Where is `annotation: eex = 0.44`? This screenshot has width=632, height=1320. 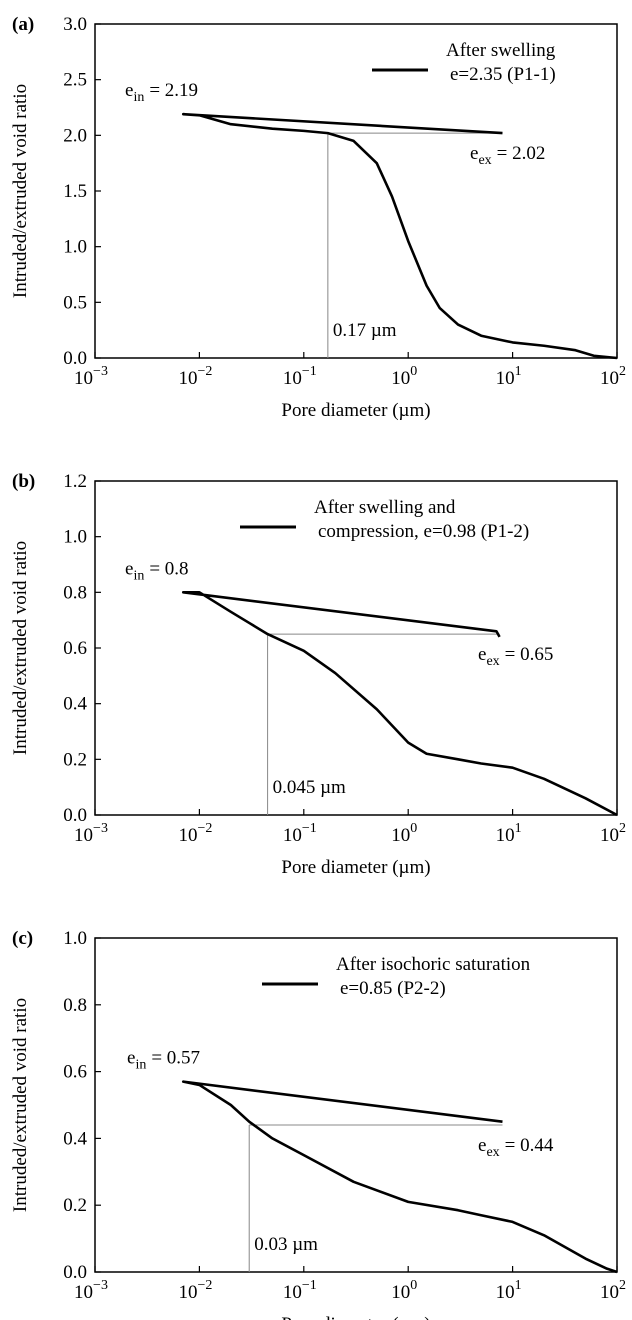
annotation: eex = 0.44 is located at coordinates (516, 1147).